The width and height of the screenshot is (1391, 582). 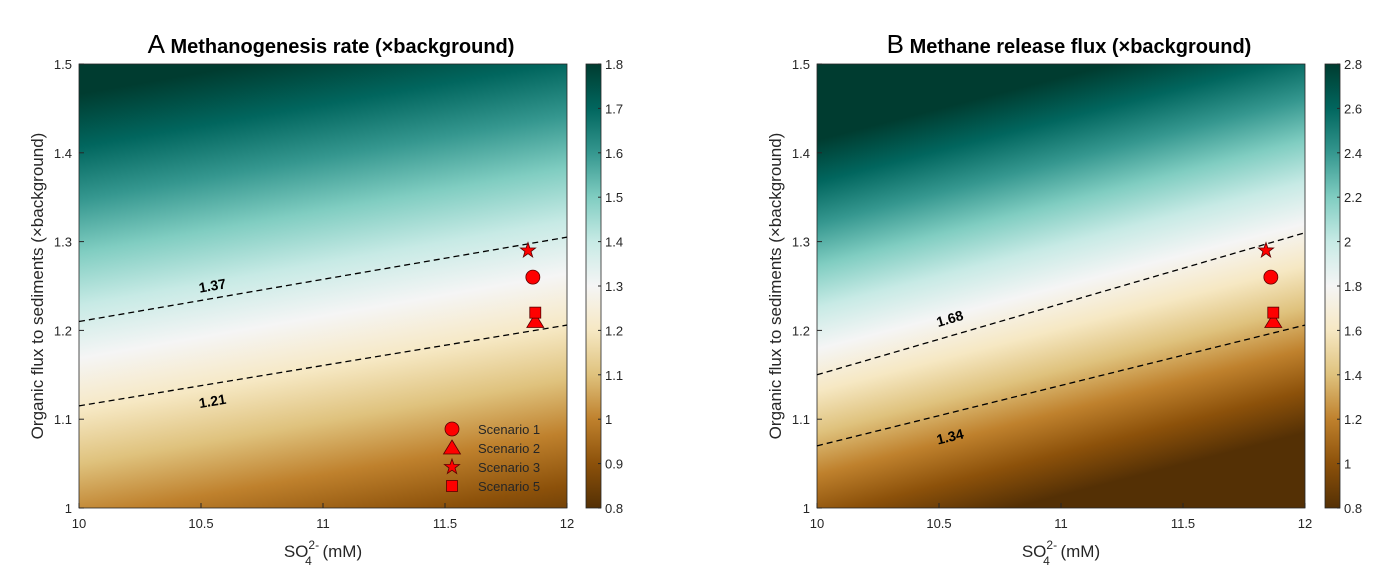 What do you see at coordinates (509, 467) in the screenshot?
I see `legend-entry: Scenario 3` at bounding box center [509, 467].